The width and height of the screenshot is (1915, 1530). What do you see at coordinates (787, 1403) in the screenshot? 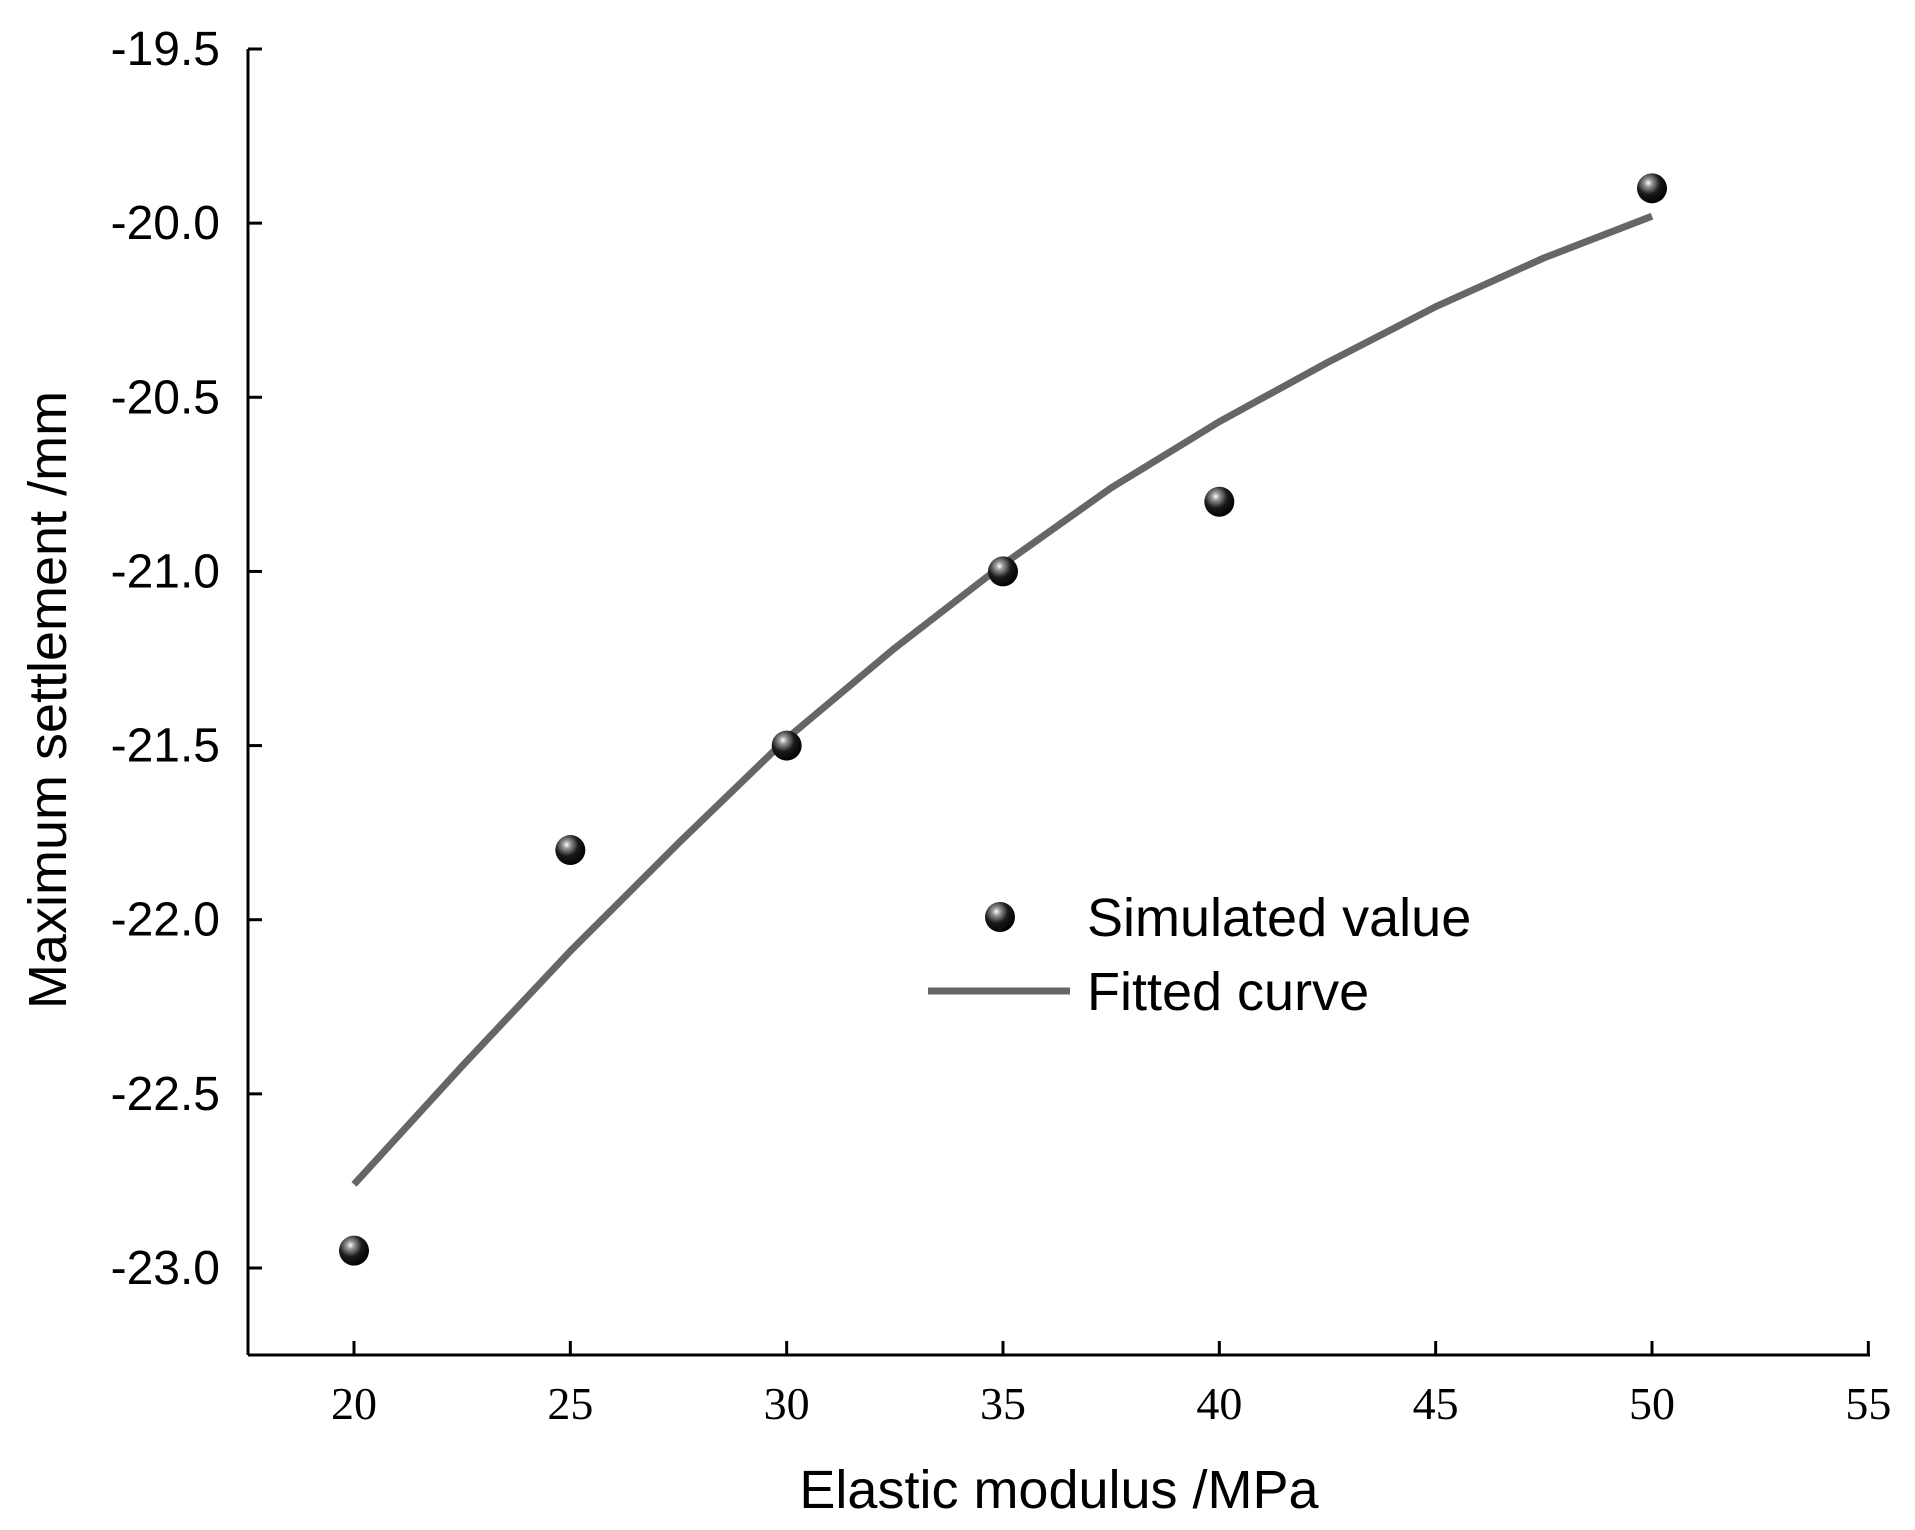
I see `x-tick-label: 30` at bounding box center [787, 1403].